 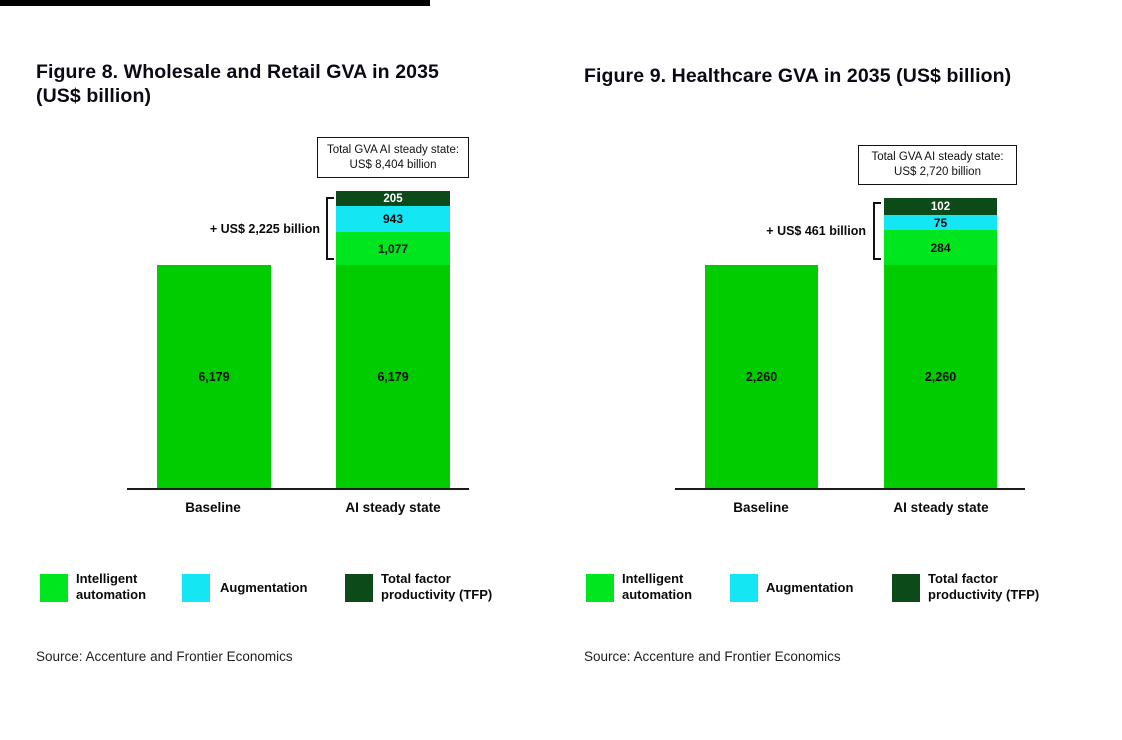 What do you see at coordinates (816, 231) in the screenshot?
I see `figure9-uplift-label: + US$ 461 billion` at bounding box center [816, 231].